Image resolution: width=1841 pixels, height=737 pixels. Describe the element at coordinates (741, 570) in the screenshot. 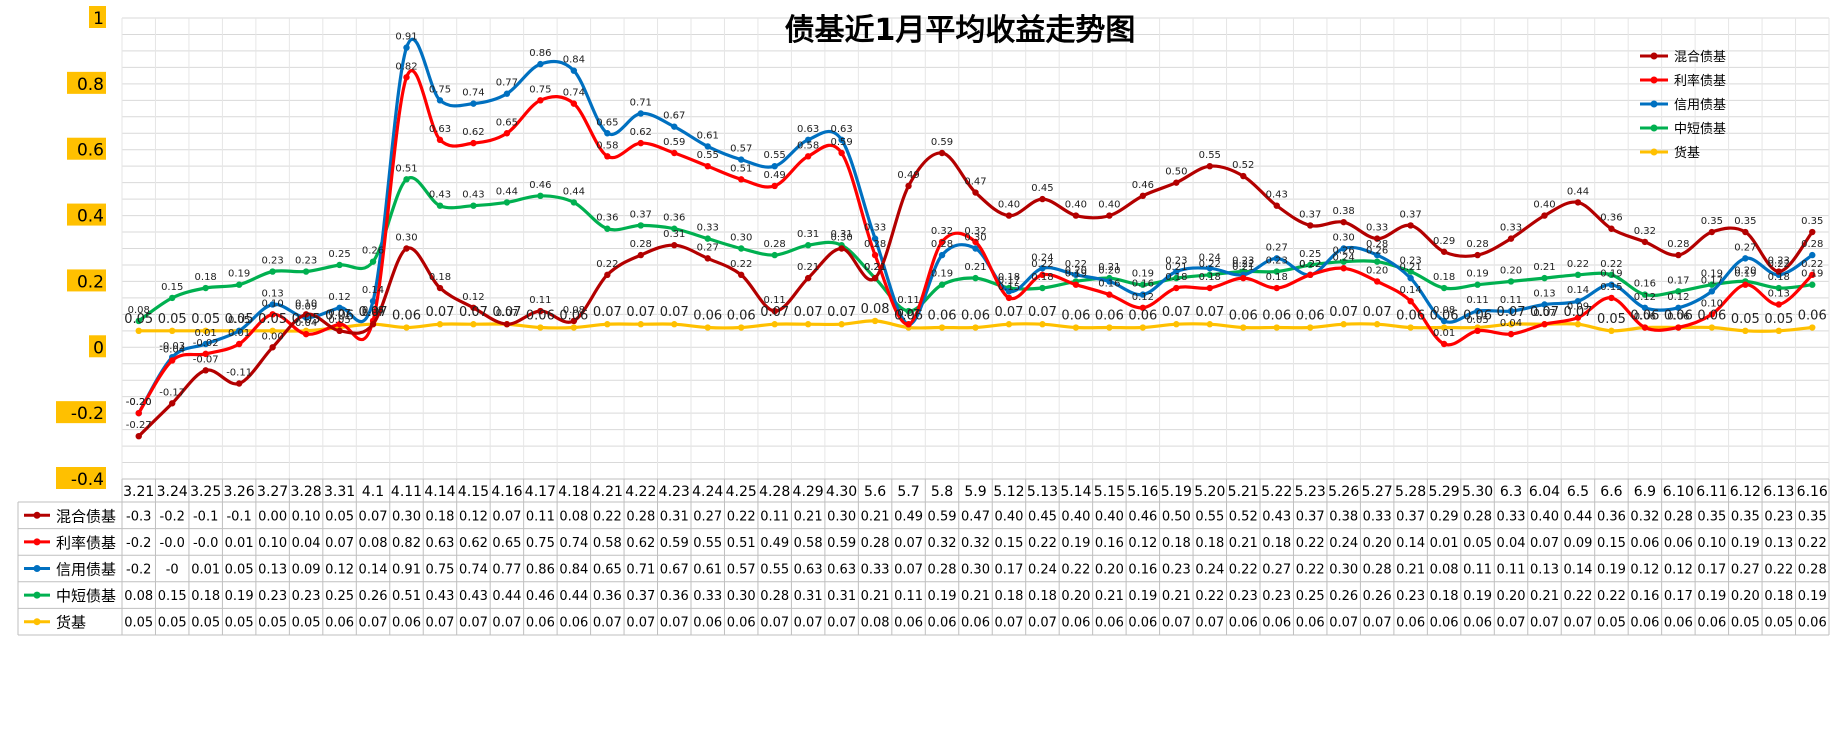

I see `table-cell: 0.57` at that location.